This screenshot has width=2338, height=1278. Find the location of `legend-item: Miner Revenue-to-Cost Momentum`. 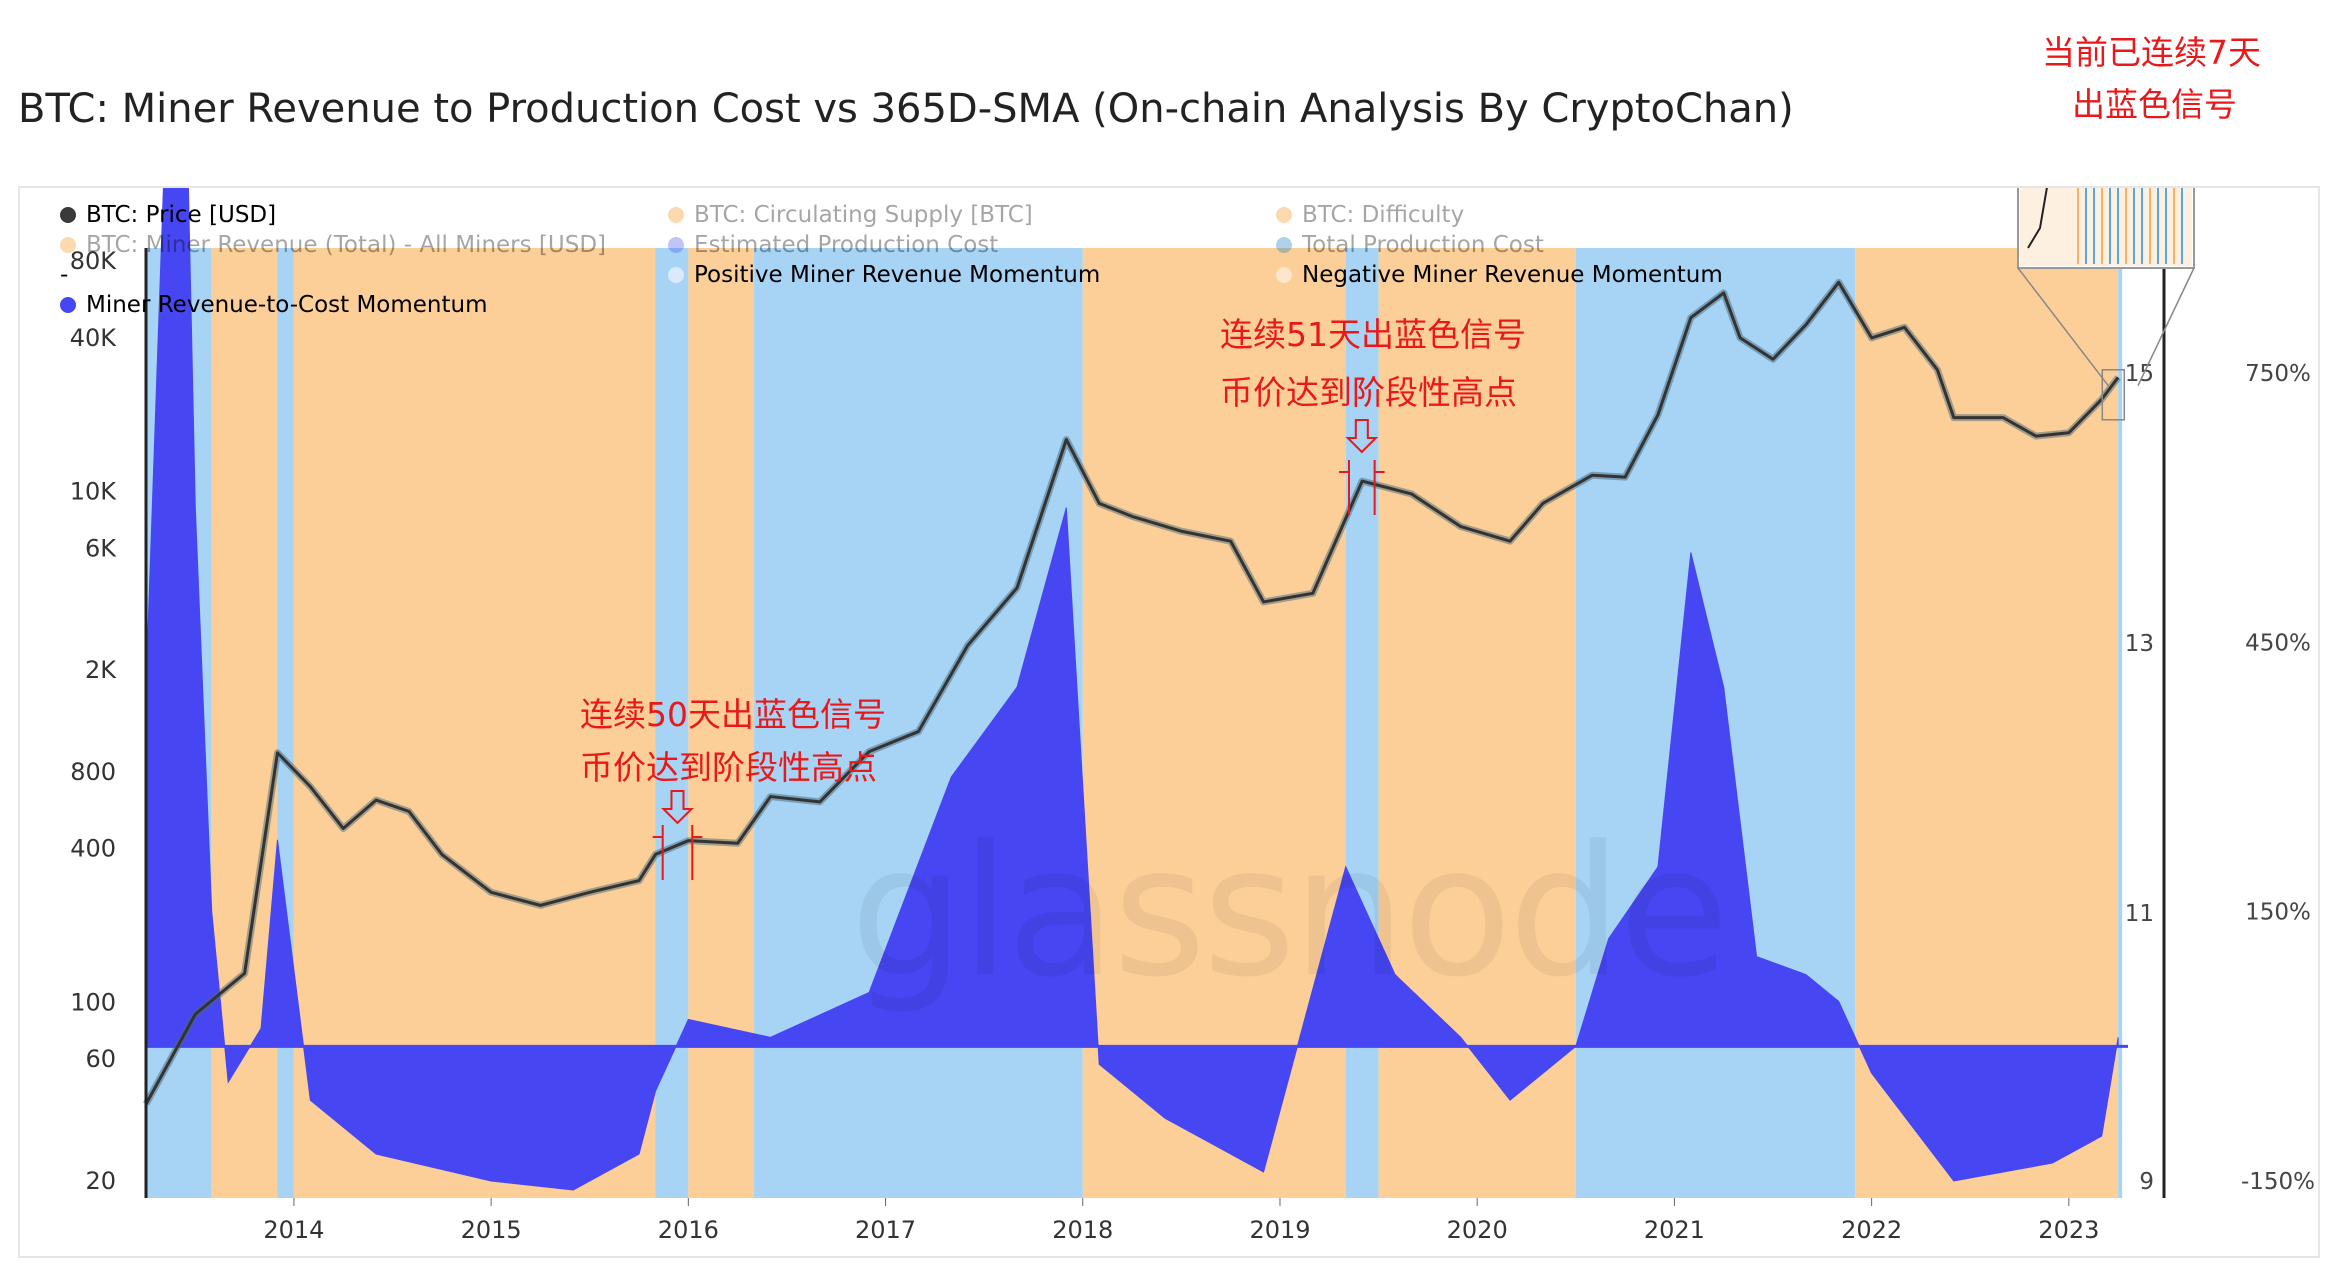

legend-item: Miner Revenue-to-Cost Momentum is located at coordinates (274, 305).